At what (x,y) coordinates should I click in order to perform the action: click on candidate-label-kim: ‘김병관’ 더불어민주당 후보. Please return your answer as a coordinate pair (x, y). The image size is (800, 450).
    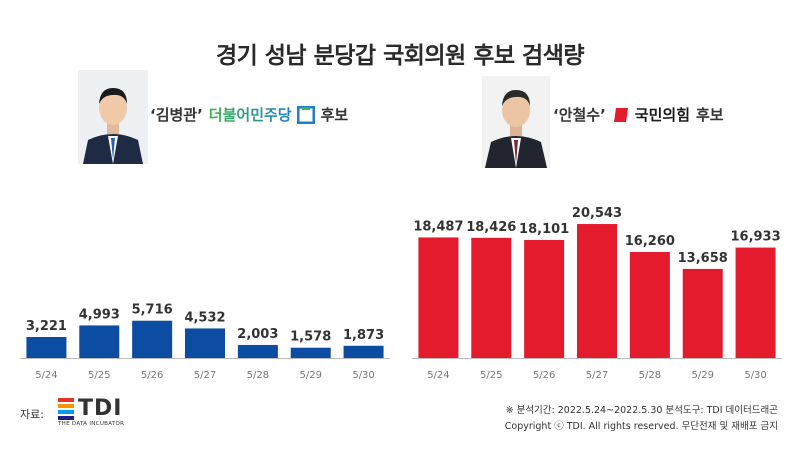
    Looking at the image, I should click on (249, 114).